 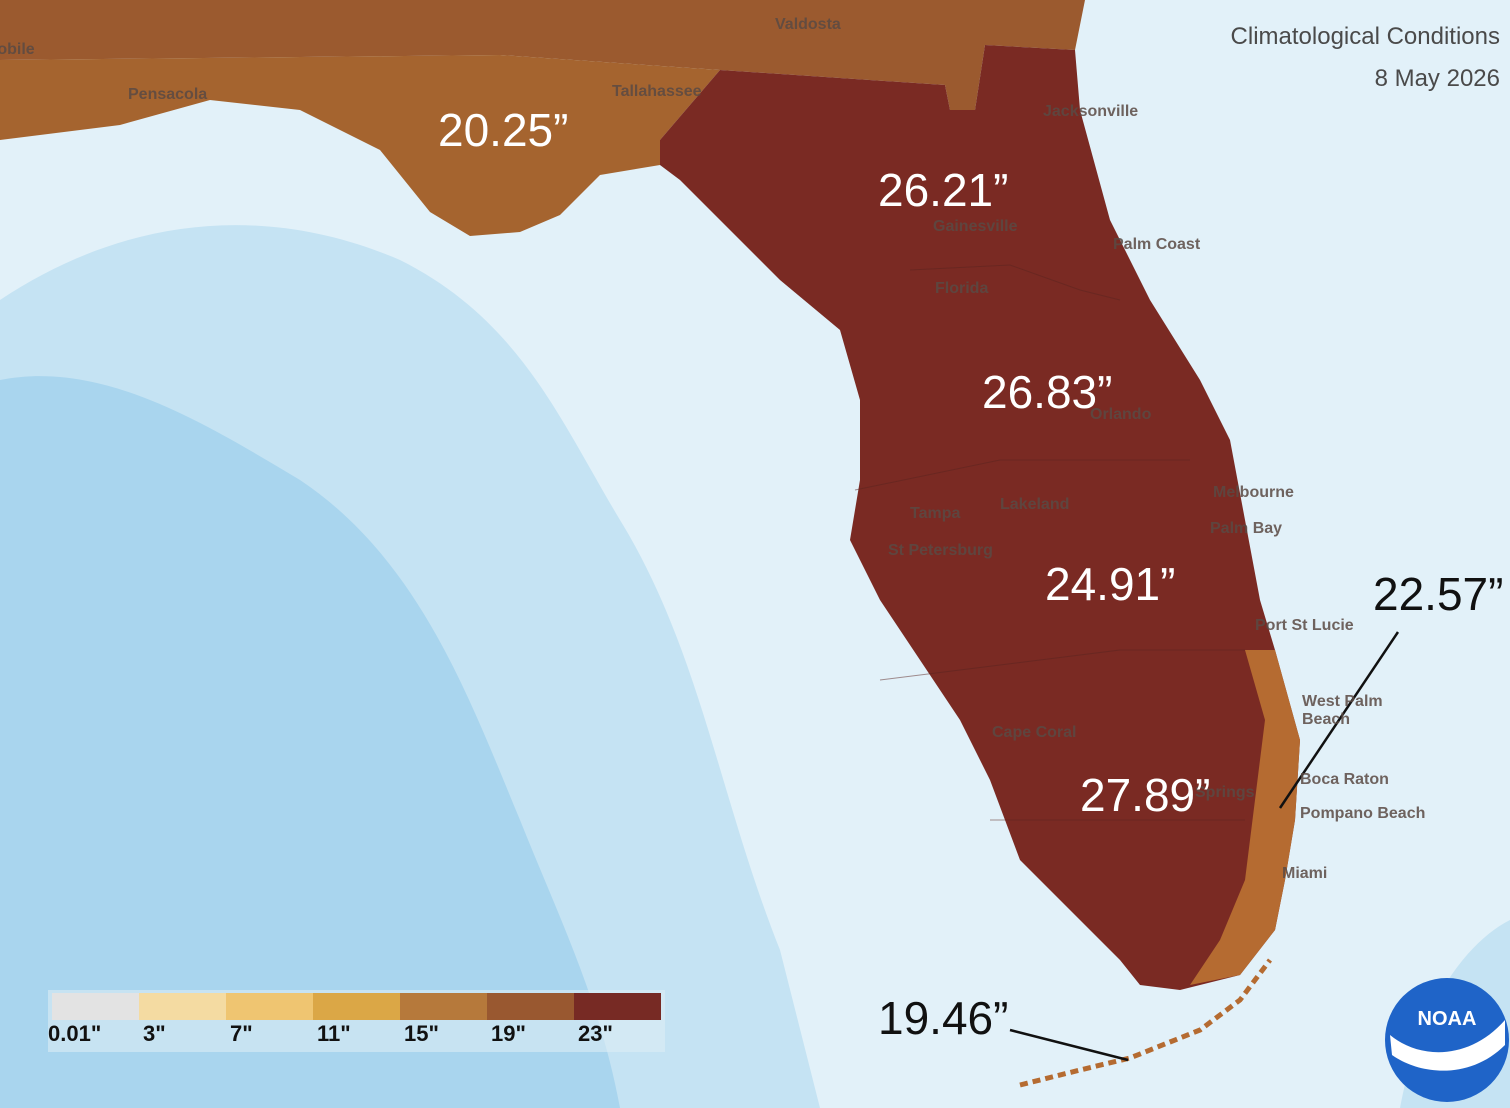 What do you see at coordinates (1157, 244) in the screenshot?
I see `city-label: Palm Coast` at bounding box center [1157, 244].